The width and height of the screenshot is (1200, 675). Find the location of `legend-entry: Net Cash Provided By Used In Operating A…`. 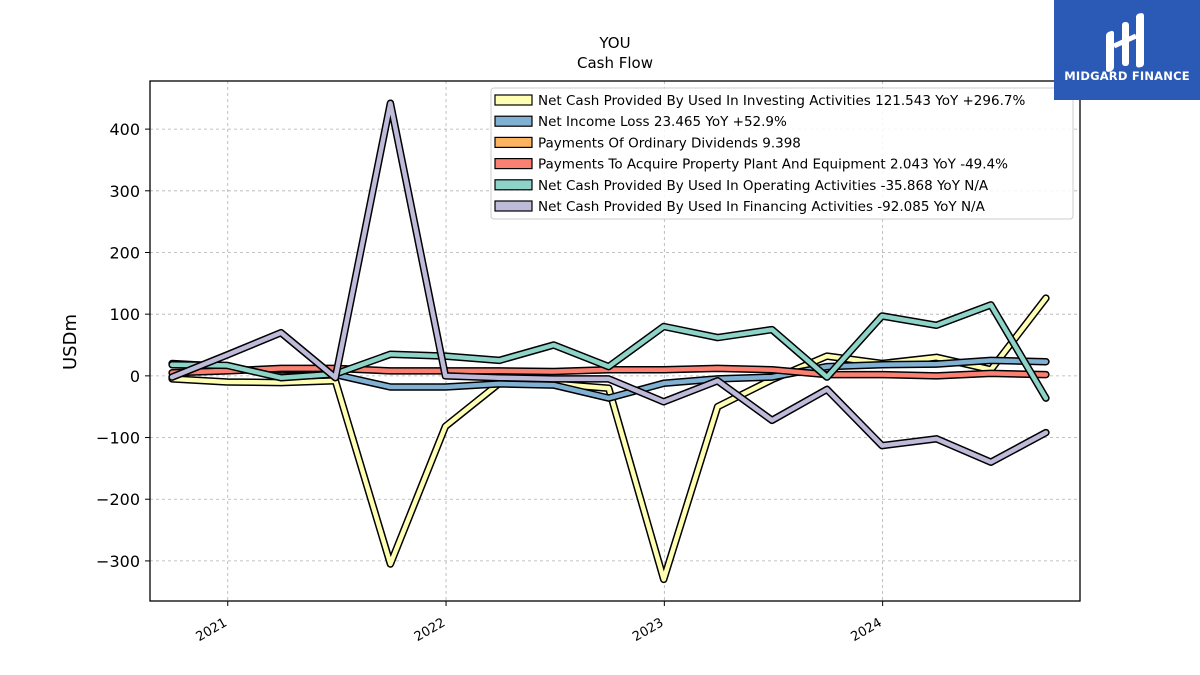

legend-entry: Net Cash Provided By Used In Operating A… is located at coordinates (763, 186).